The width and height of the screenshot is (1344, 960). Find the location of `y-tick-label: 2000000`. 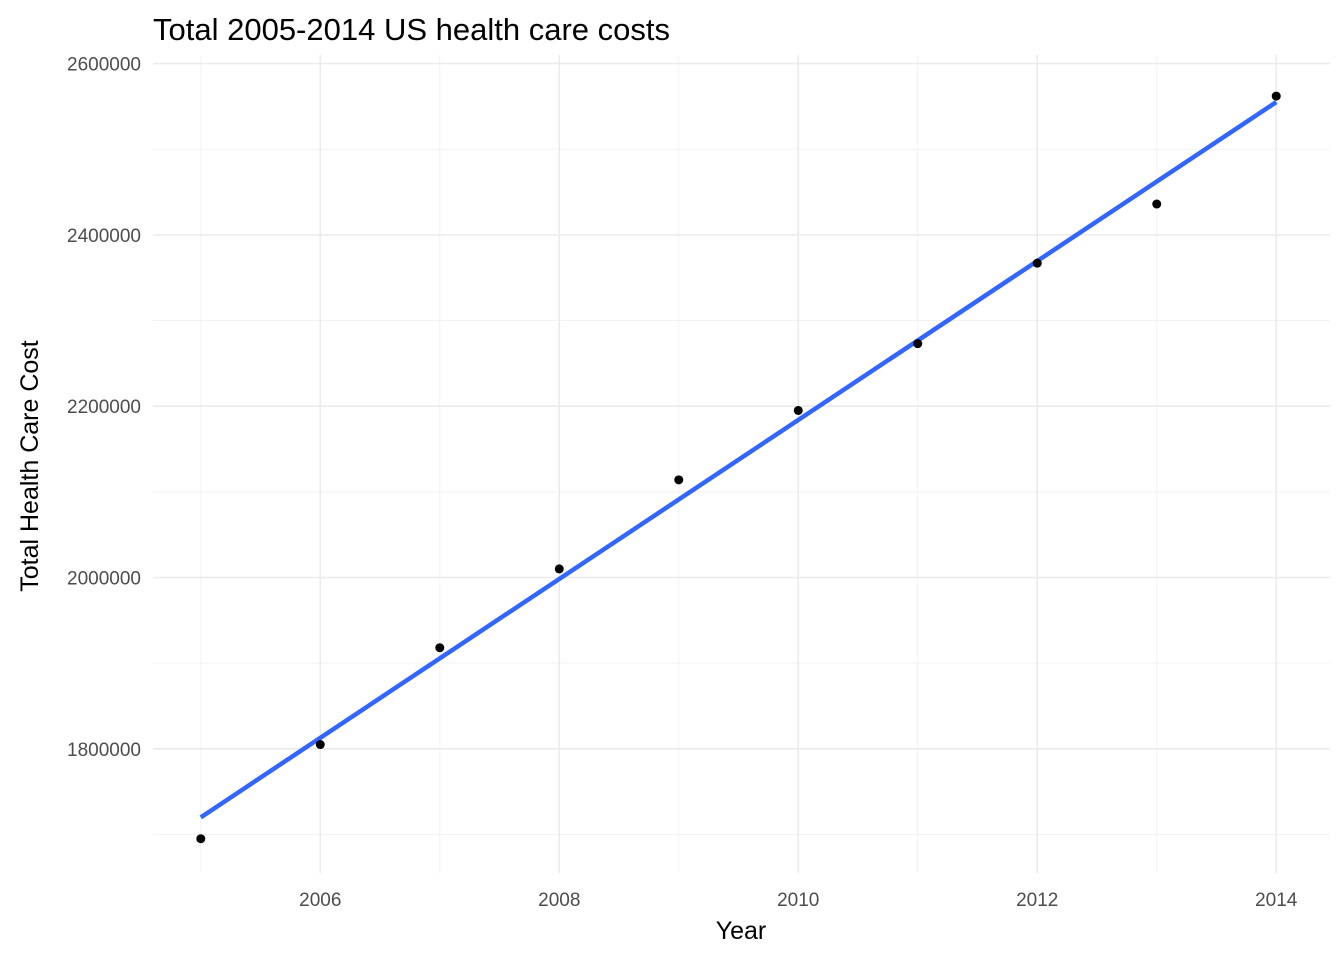

y-tick-label: 2000000 is located at coordinates (104, 578).